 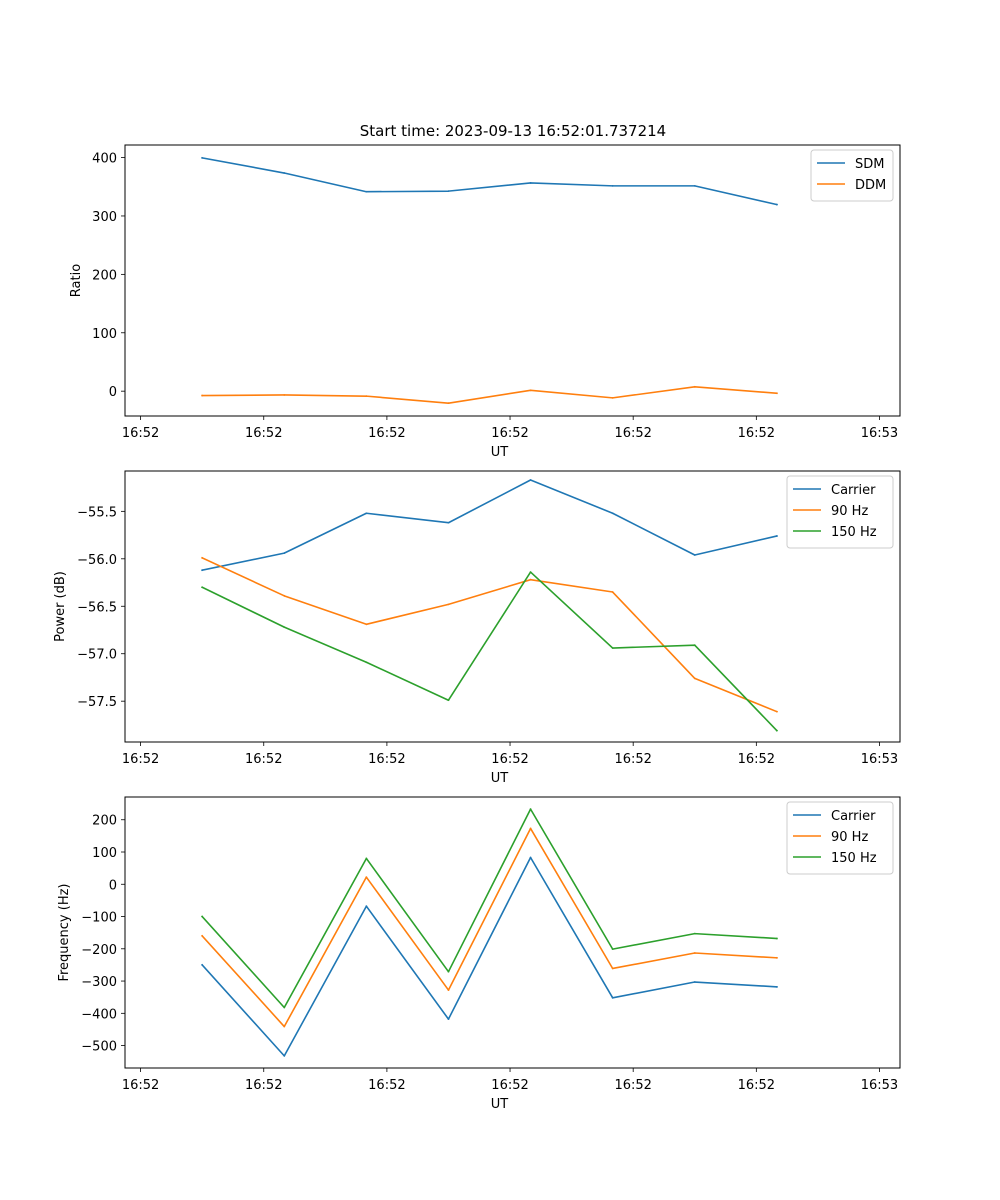 I want to click on y-tick-label-1-4: 300, so click(x=104, y=217).